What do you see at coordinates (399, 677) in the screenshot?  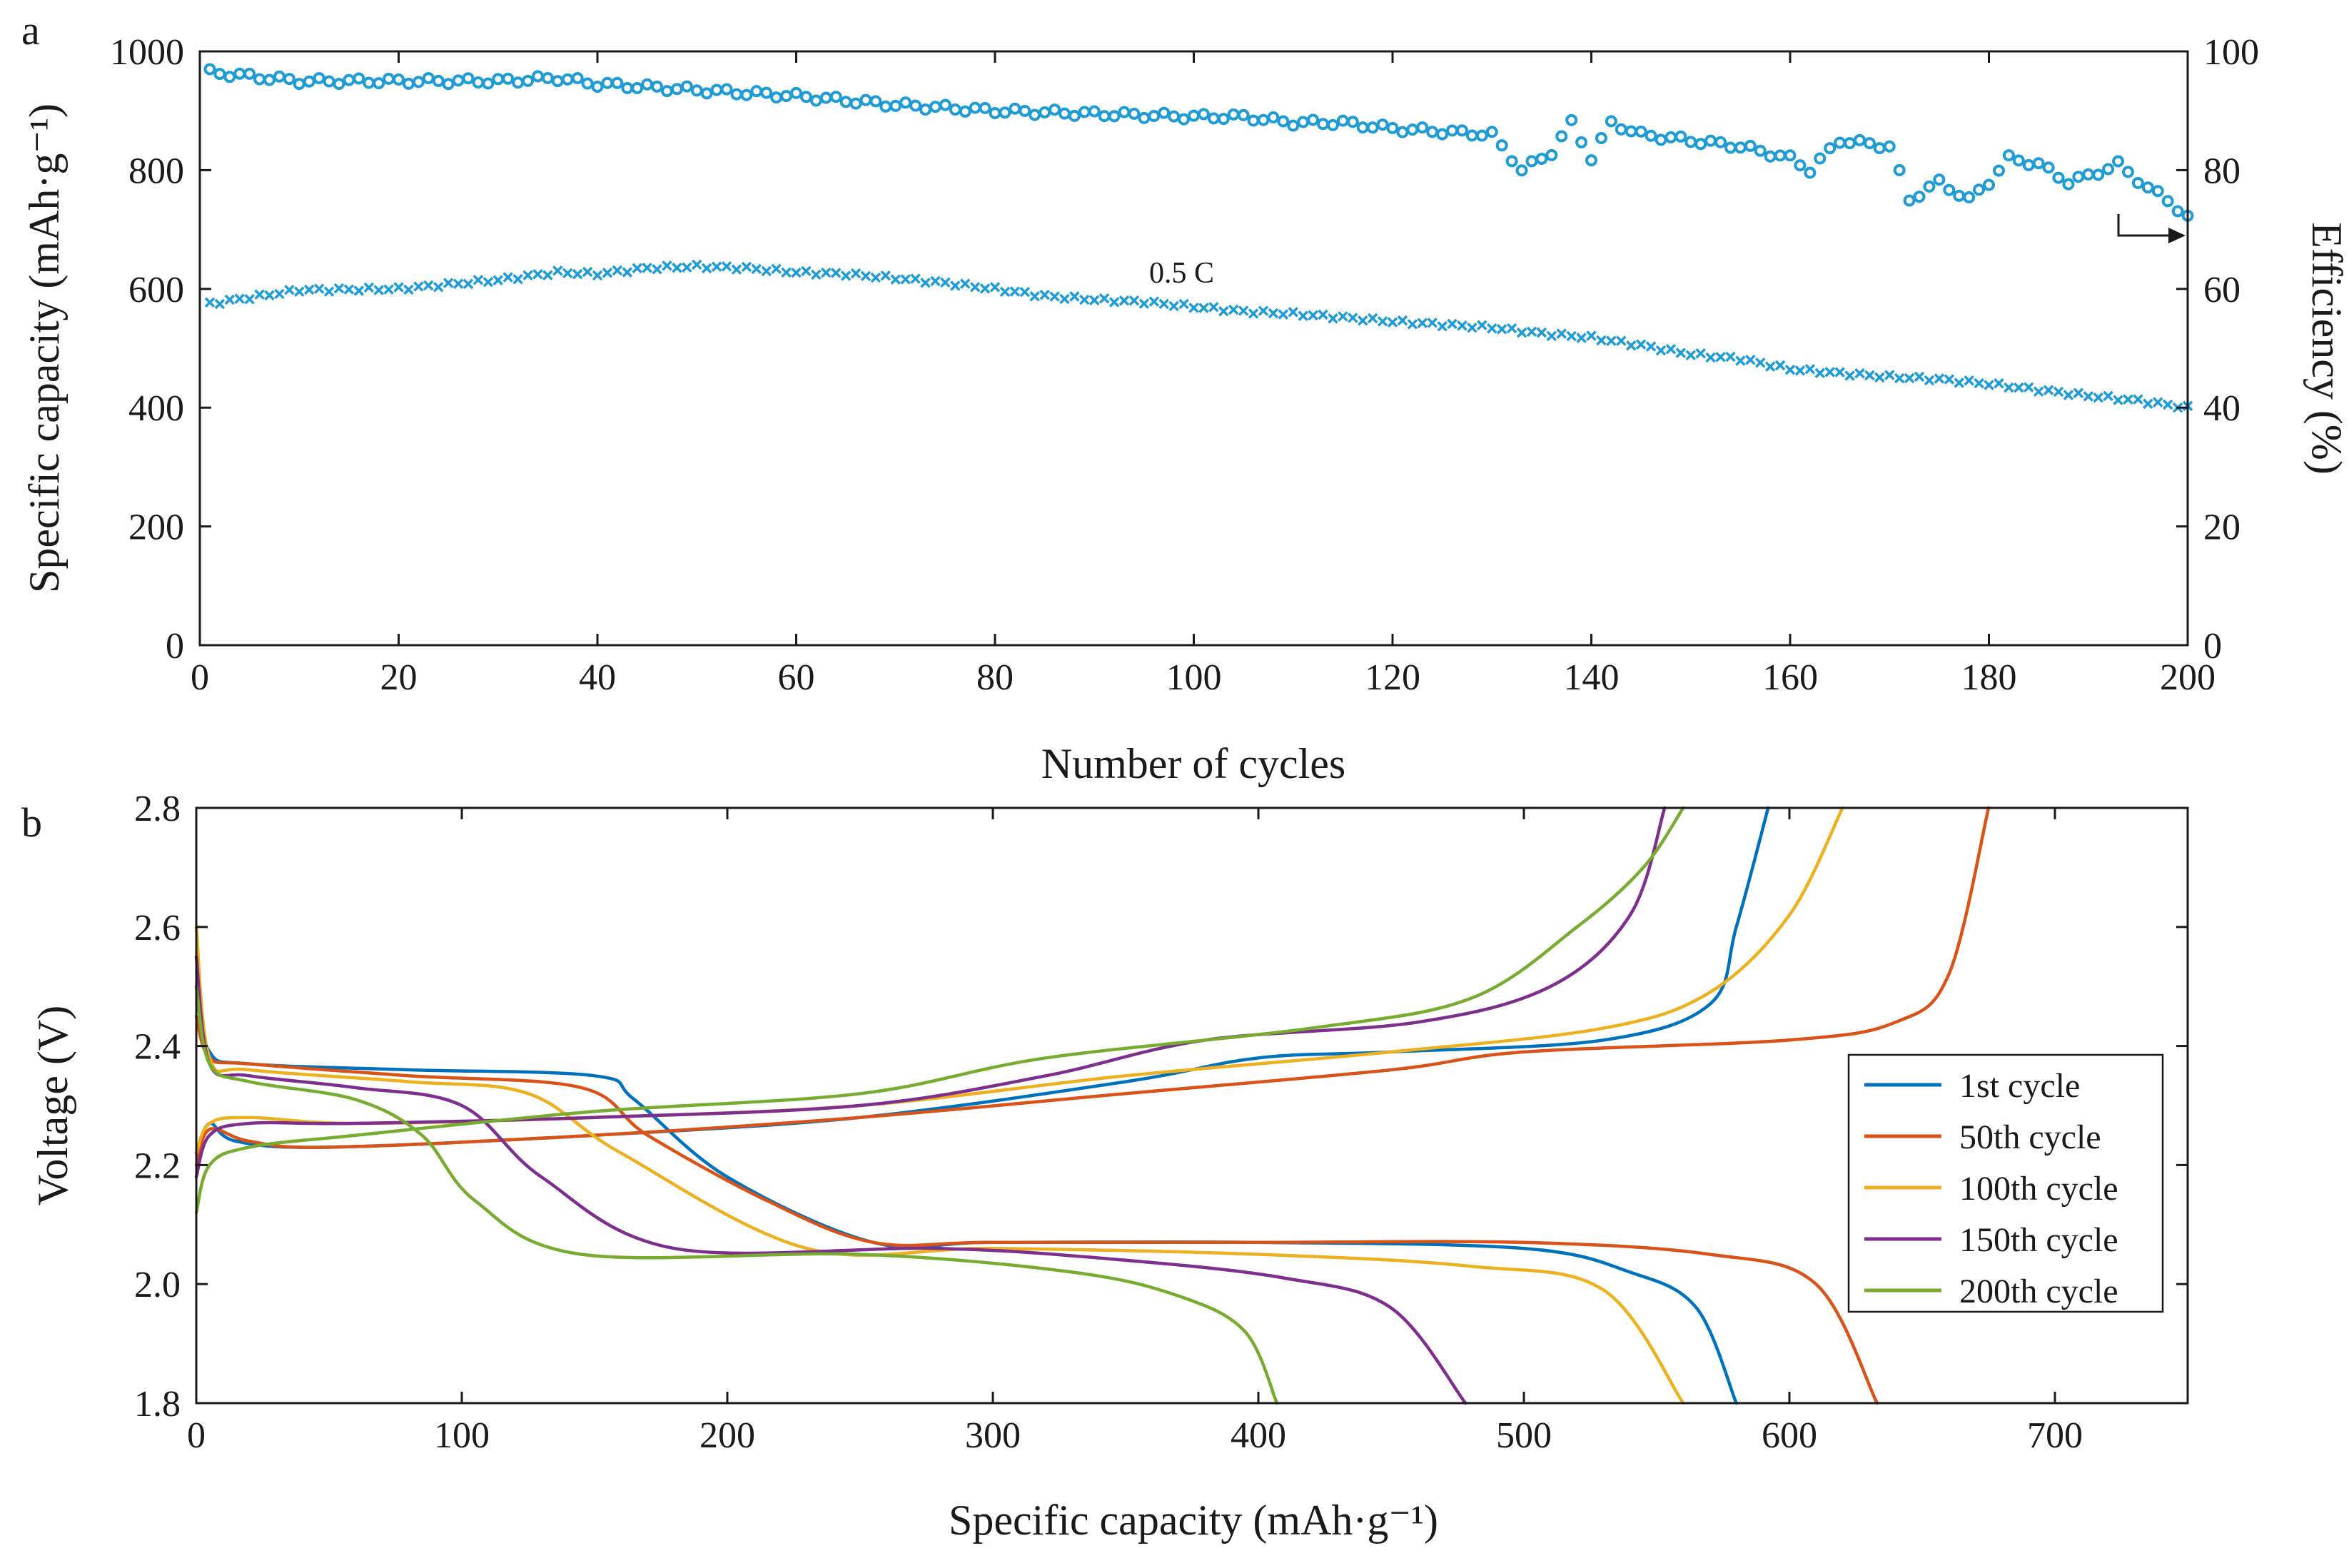 I see `x-tick-label: 20` at bounding box center [399, 677].